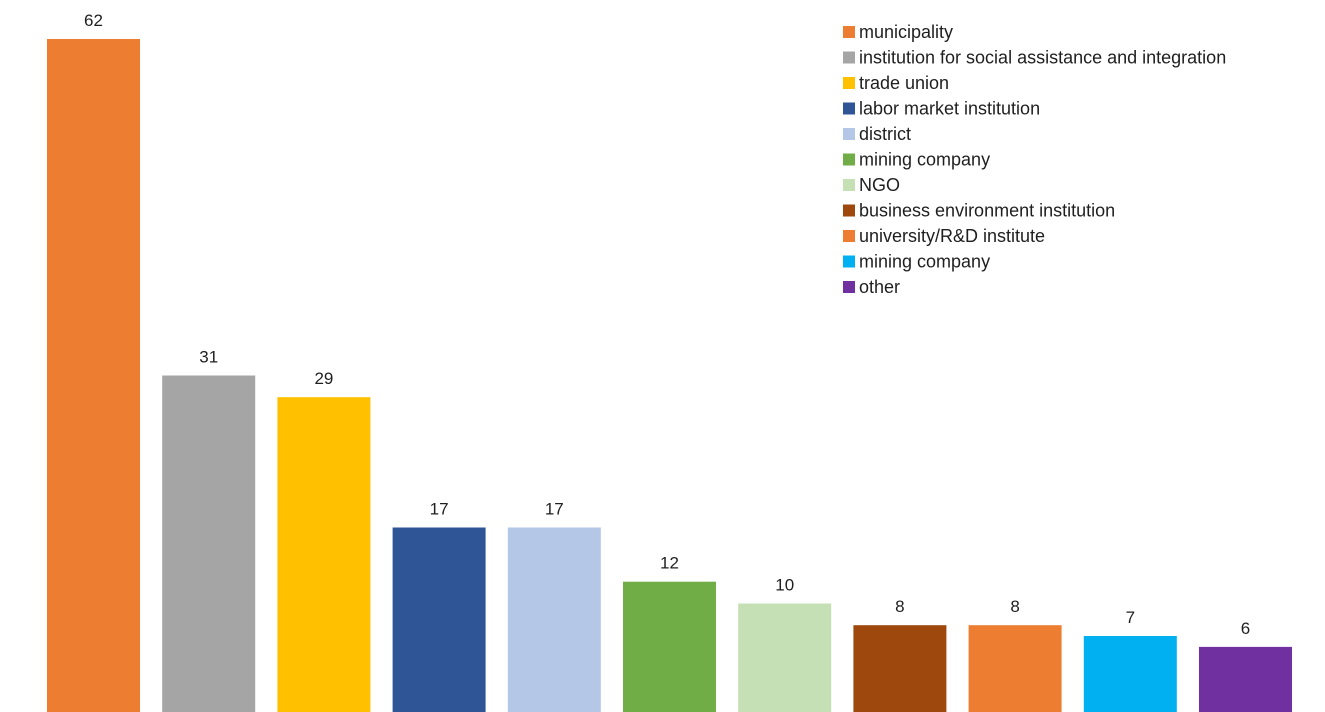  I want to click on value-label-4: 17, so click(554, 509).